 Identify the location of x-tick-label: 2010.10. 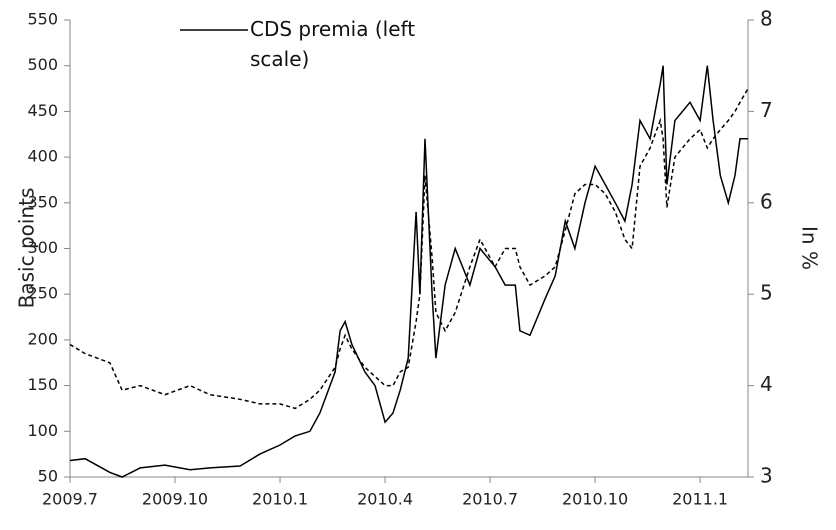
(595, 499).